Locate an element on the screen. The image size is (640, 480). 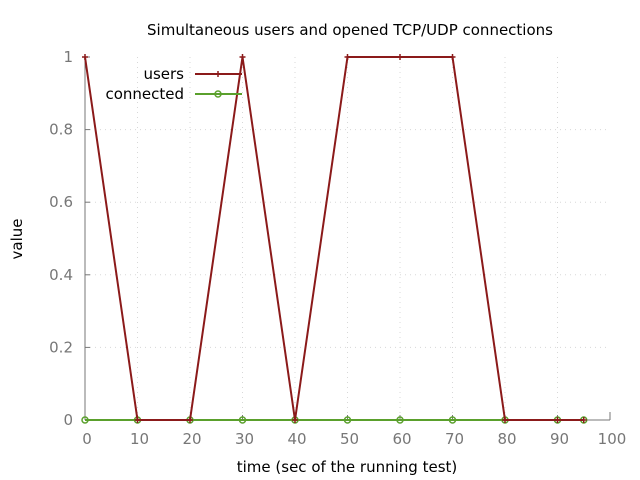
y-tick-label-2: 0.4 is located at coordinates (61, 275).